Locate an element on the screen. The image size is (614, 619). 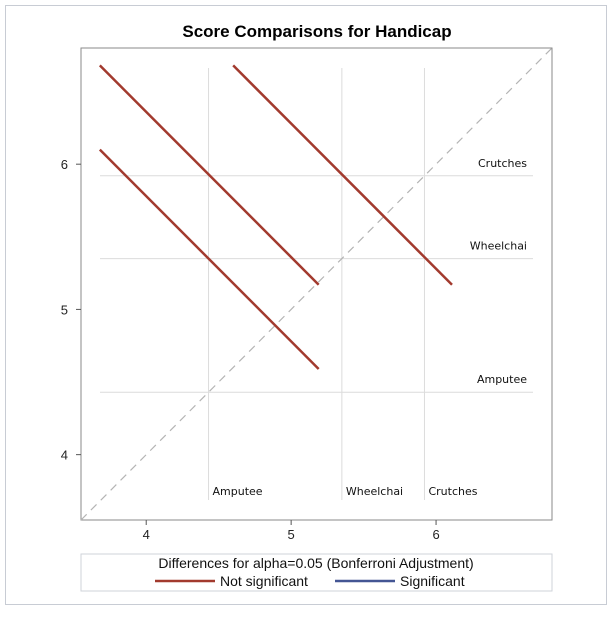
v-ref-label-crutches: Crutches is located at coordinates (452, 491).